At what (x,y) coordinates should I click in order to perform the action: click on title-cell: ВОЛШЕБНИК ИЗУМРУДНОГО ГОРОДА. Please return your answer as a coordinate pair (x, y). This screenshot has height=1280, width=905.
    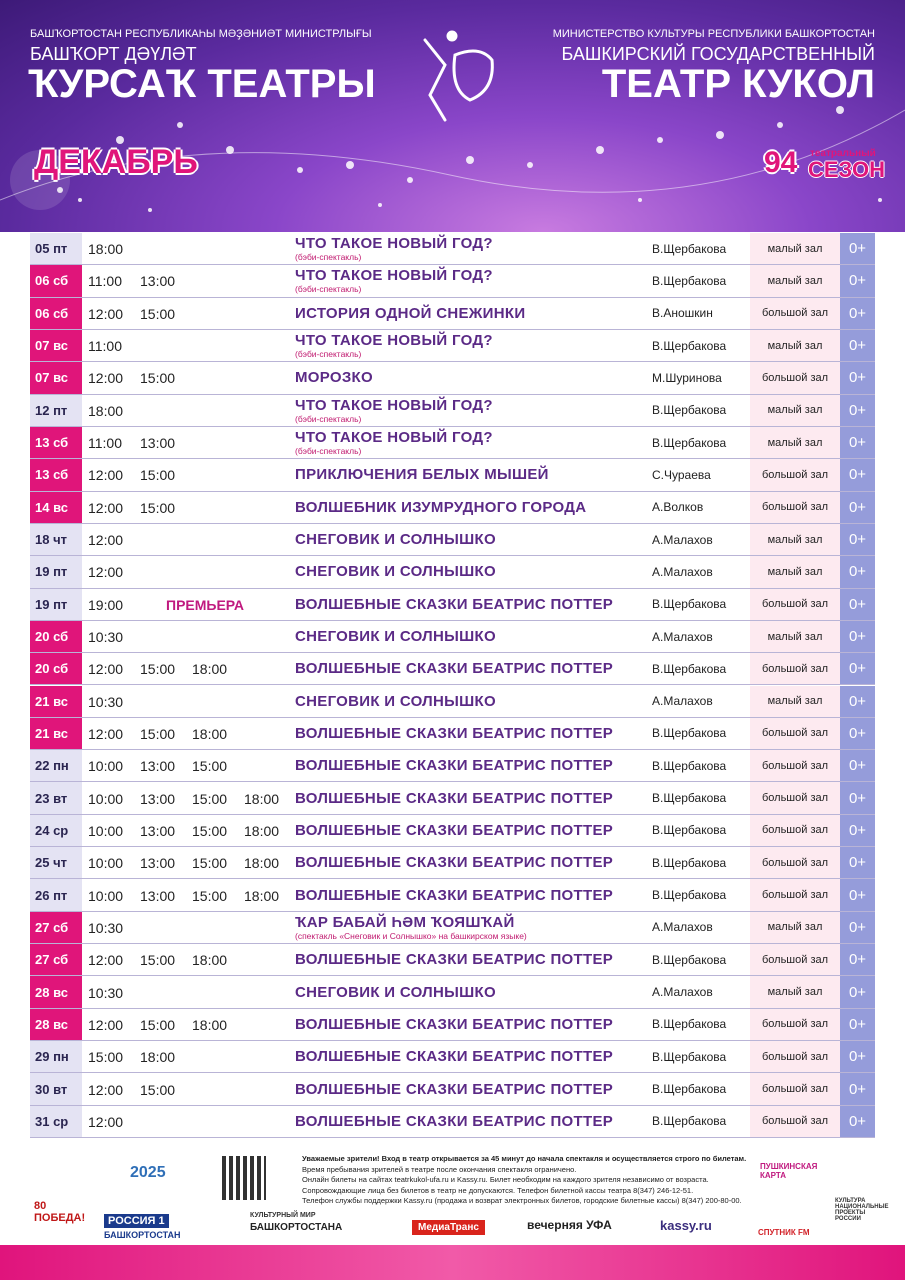
    Looking at the image, I should click on (467, 507).